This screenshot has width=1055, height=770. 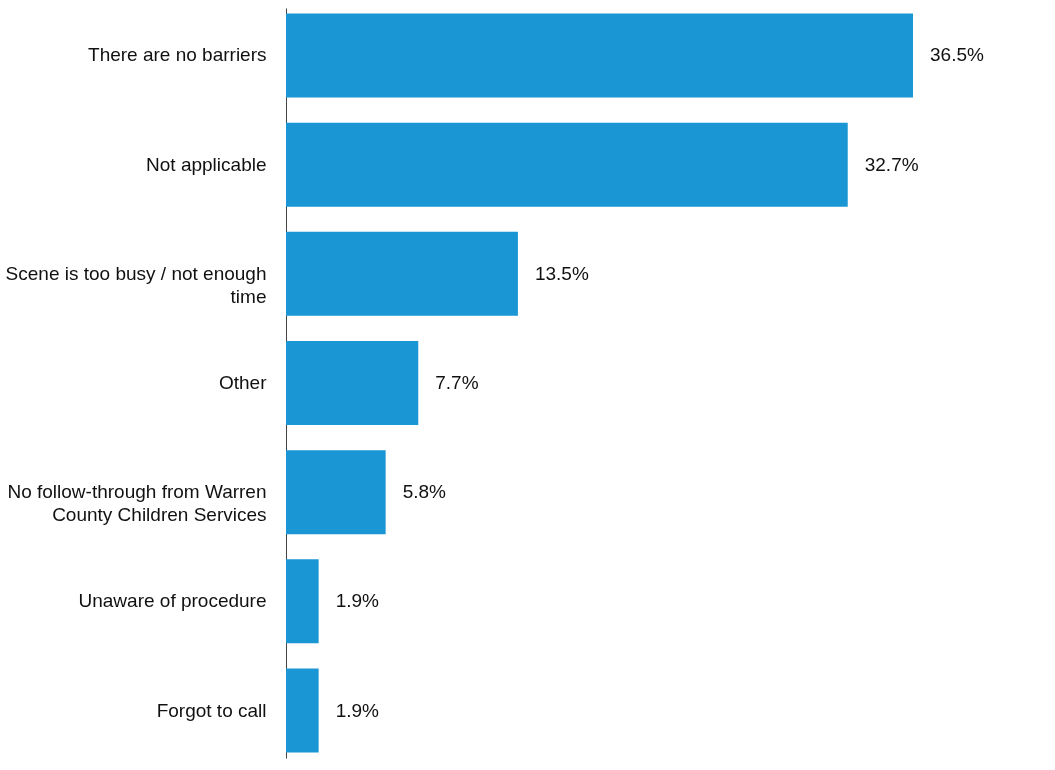 What do you see at coordinates (211, 710) in the screenshot?
I see `y-tick-label: Forgot to call` at bounding box center [211, 710].